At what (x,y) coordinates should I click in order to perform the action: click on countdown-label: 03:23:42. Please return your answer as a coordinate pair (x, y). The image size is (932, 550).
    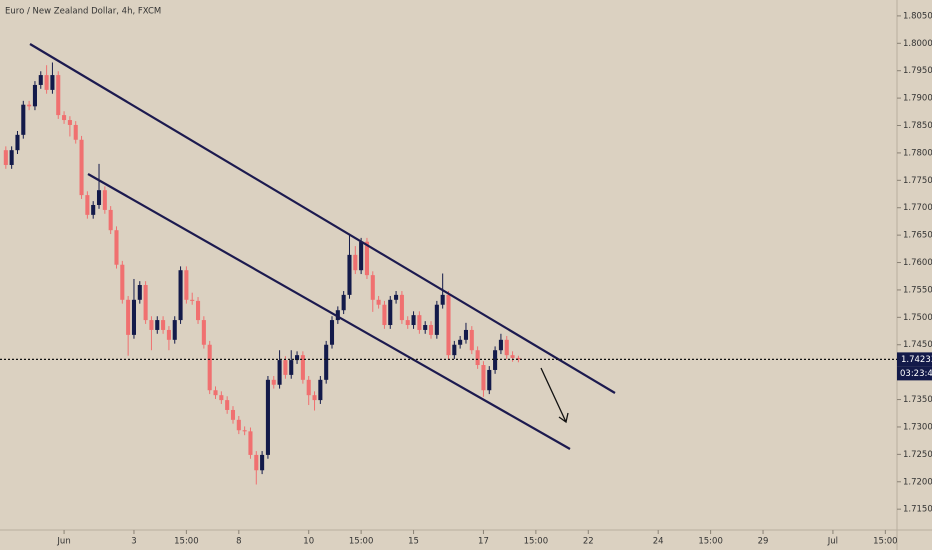
    Looking at the image, I should click on (916, 374).